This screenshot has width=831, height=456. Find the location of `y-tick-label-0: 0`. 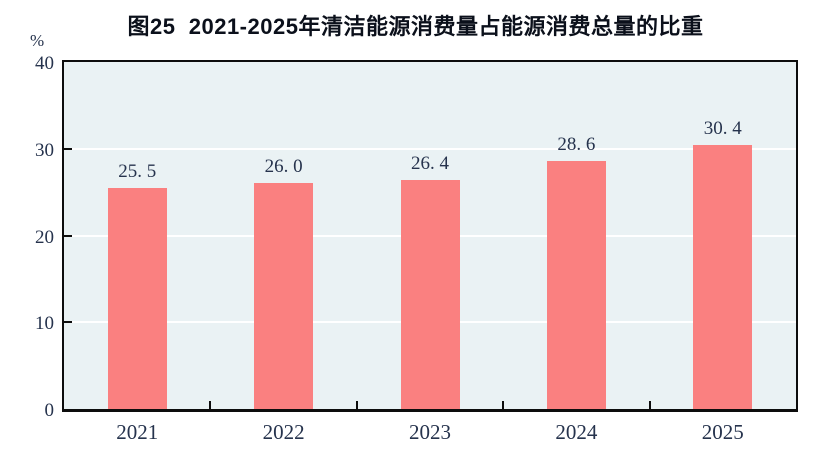

y-tick-label-0: 0 is located at coordinates (49, 410).